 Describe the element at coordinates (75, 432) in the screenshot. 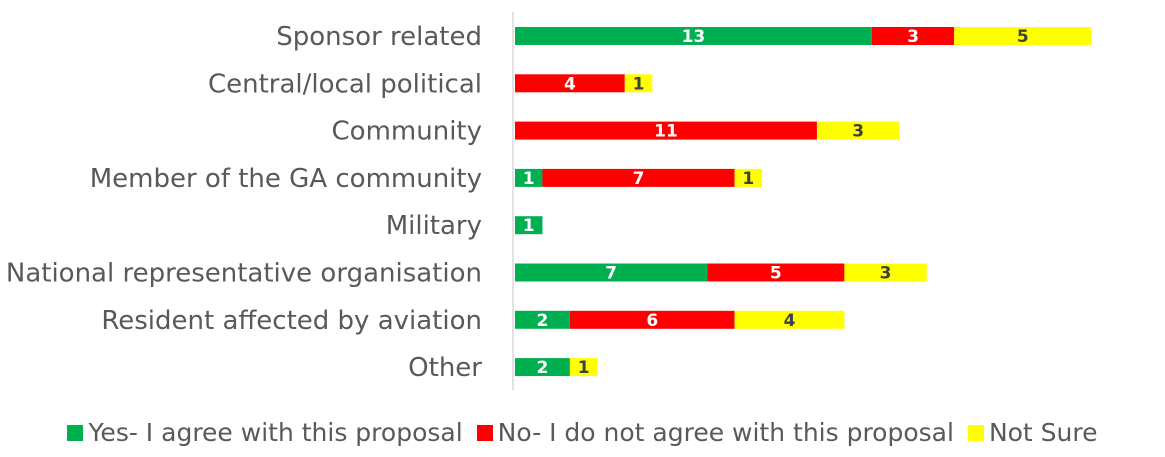

I see `legend-swatch-yes` at that location.